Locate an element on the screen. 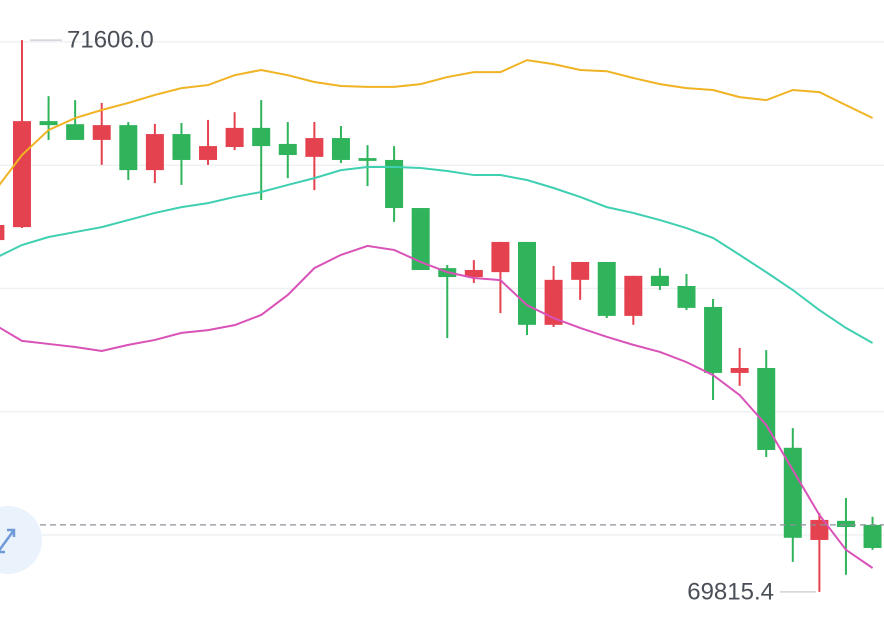  zoom-icon is located at coordinates (8, 541).